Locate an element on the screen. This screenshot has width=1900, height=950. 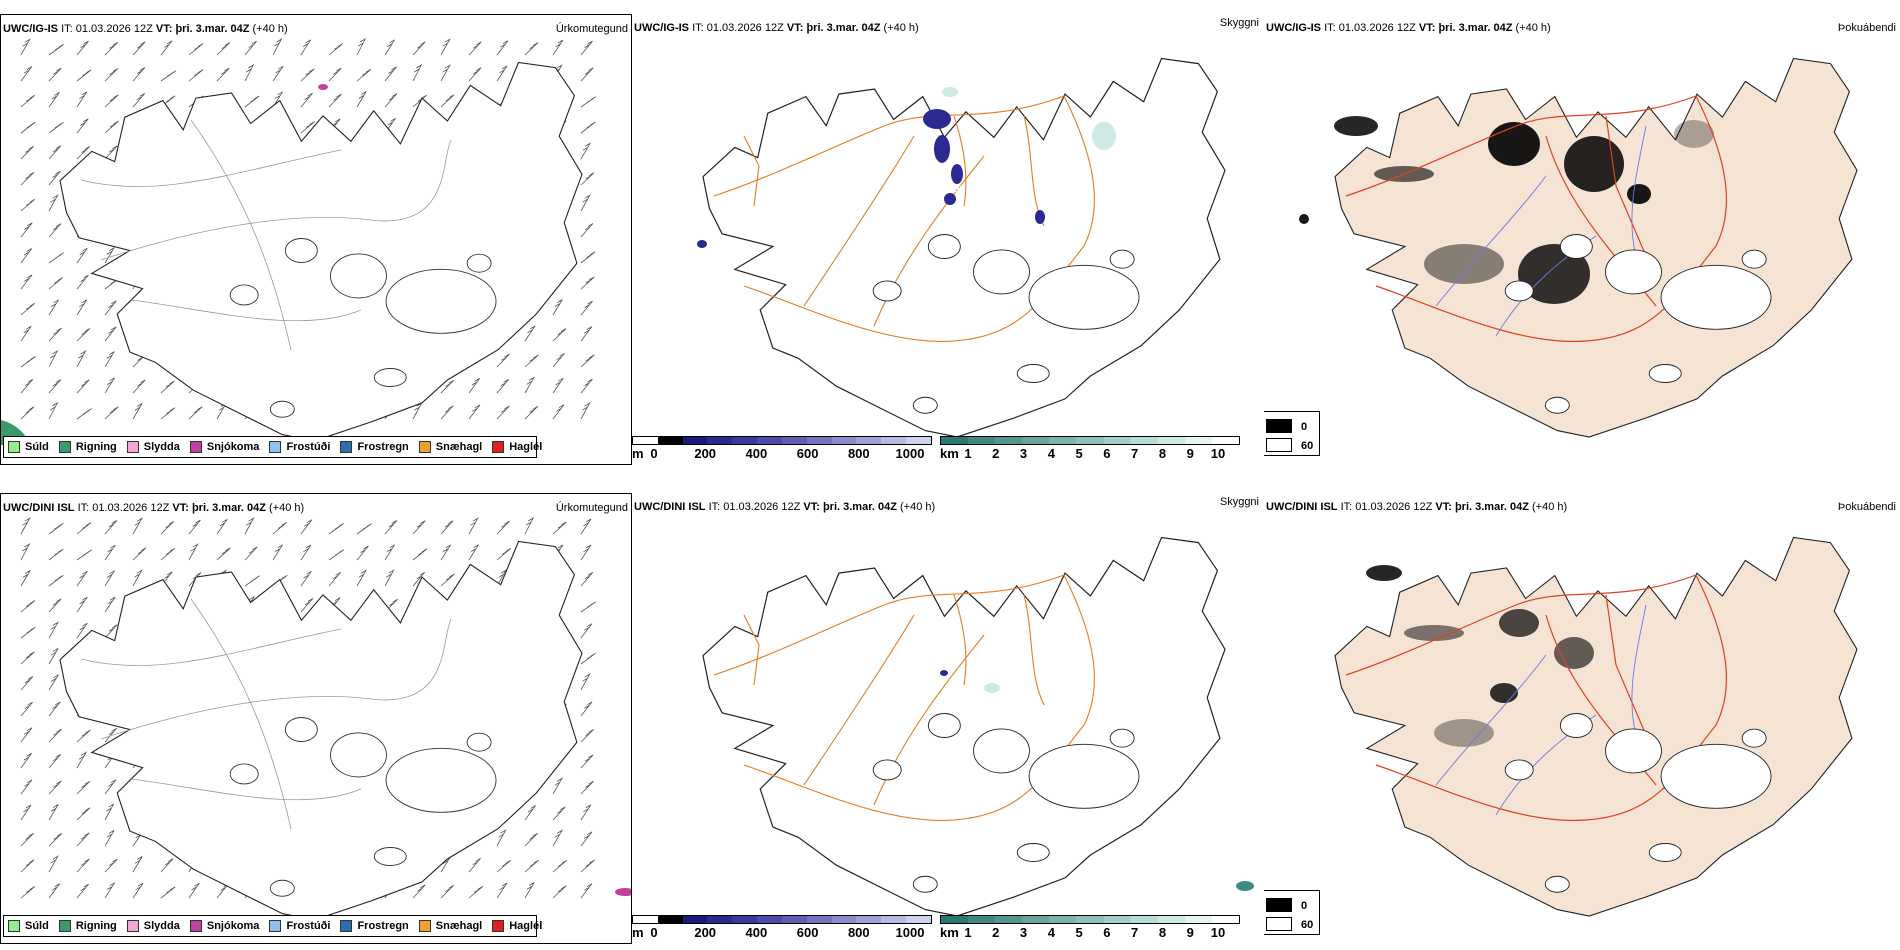
iceland-coastline is located at coordinates (964, 726).